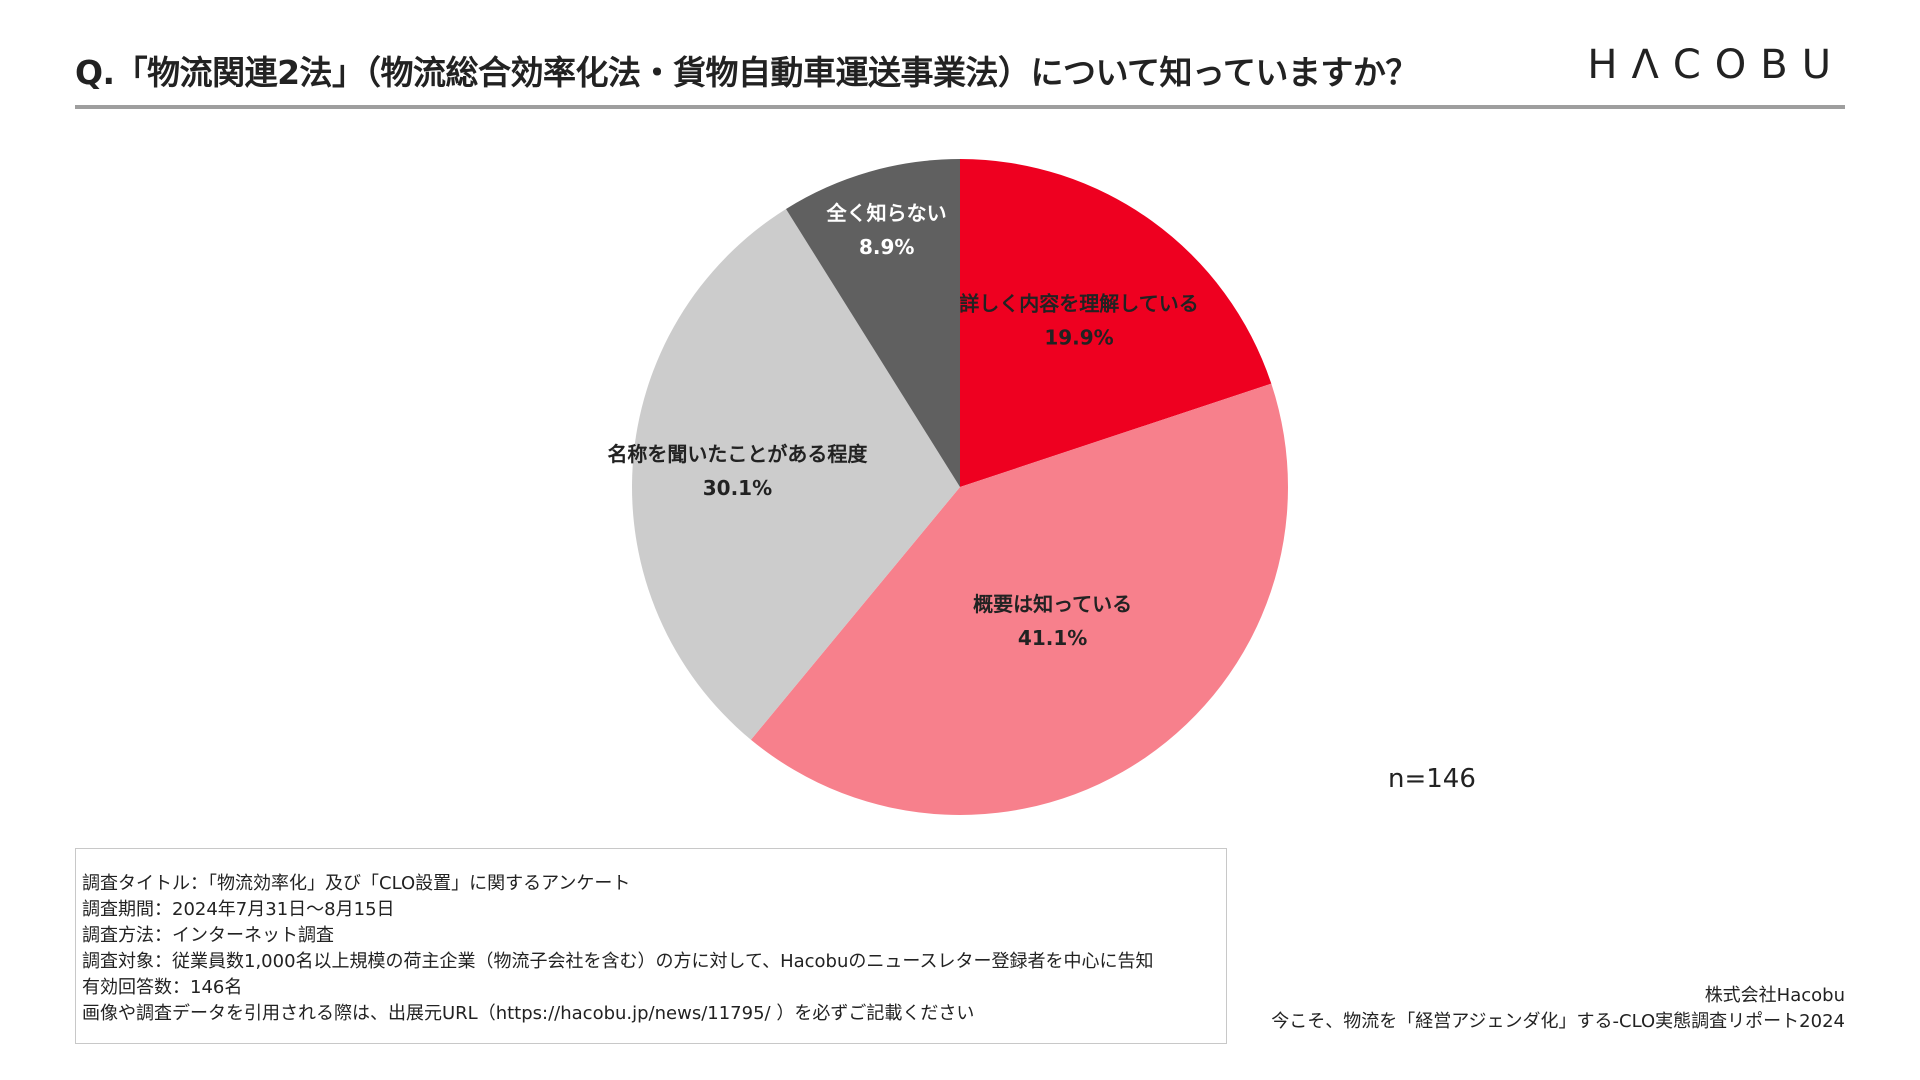 The height and width of the screenshot is (1080, 1920). Describe the element at coordinates (960, 107) in the screenshot. I see `header-divider` at that location.